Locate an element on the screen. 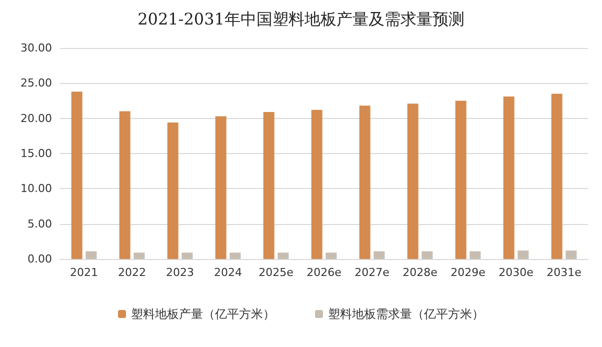  legend-label: 塑料地板产量（亿平方米） is located at coordinates (203, 314).